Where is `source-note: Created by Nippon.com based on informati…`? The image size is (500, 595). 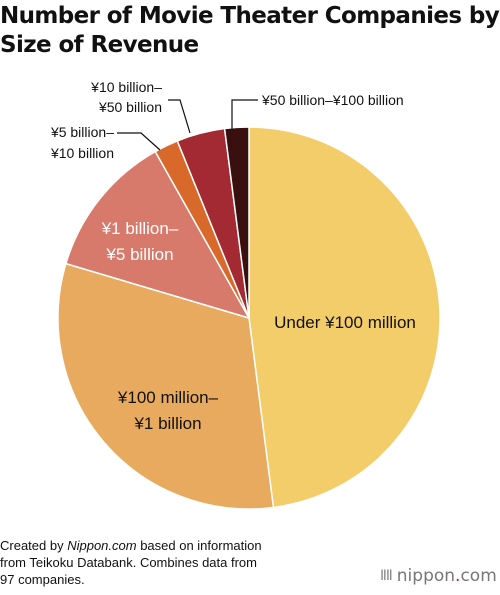
source-note: Created by Nippon.com based on informati… is located at coordinates (180, 562).